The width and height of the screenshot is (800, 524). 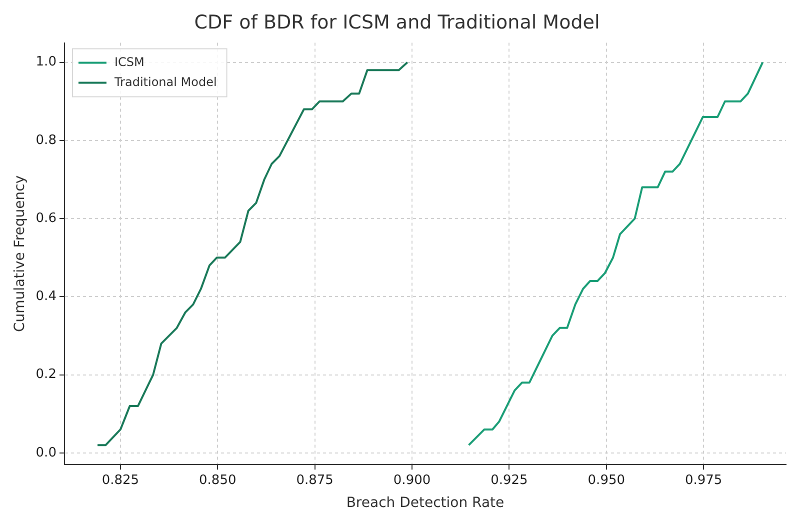 What do you see at coordinates (217, 480) in the screenshot?
I see `x-tick-label: 0.850` at bounding box center [217, 480].